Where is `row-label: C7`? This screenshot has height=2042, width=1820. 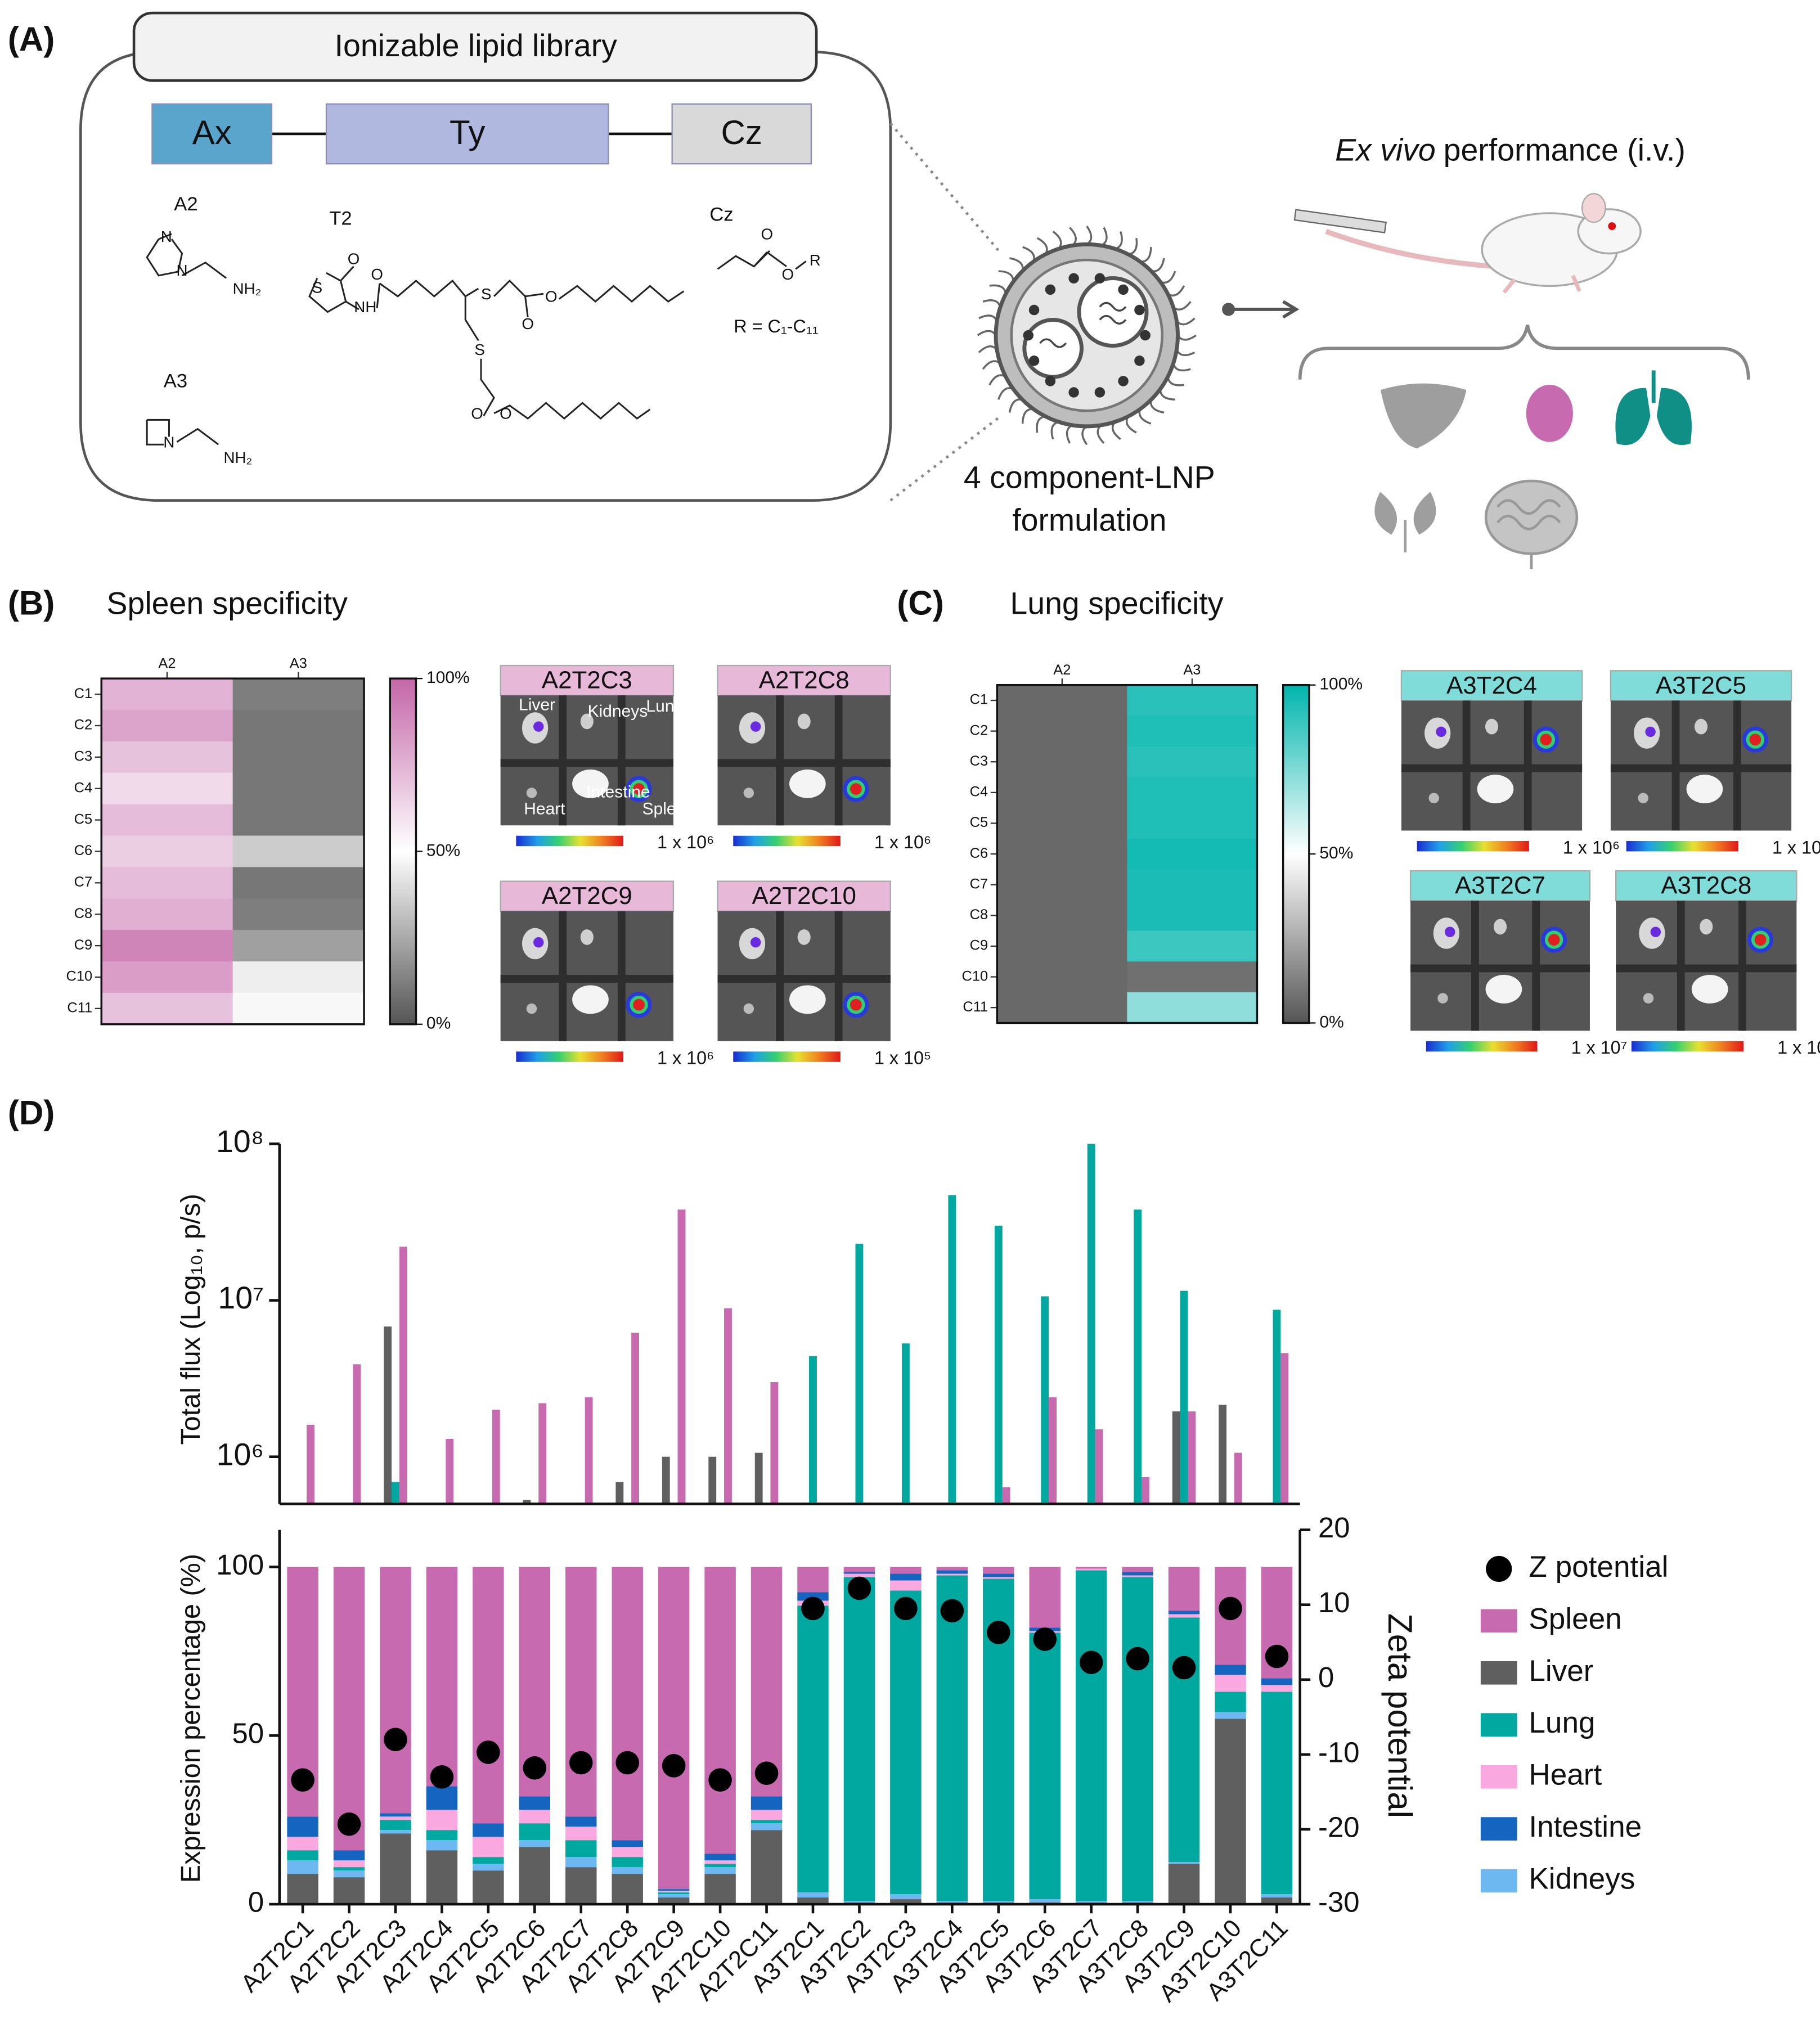 row-label: C7 is located at coordinates (979, 884).